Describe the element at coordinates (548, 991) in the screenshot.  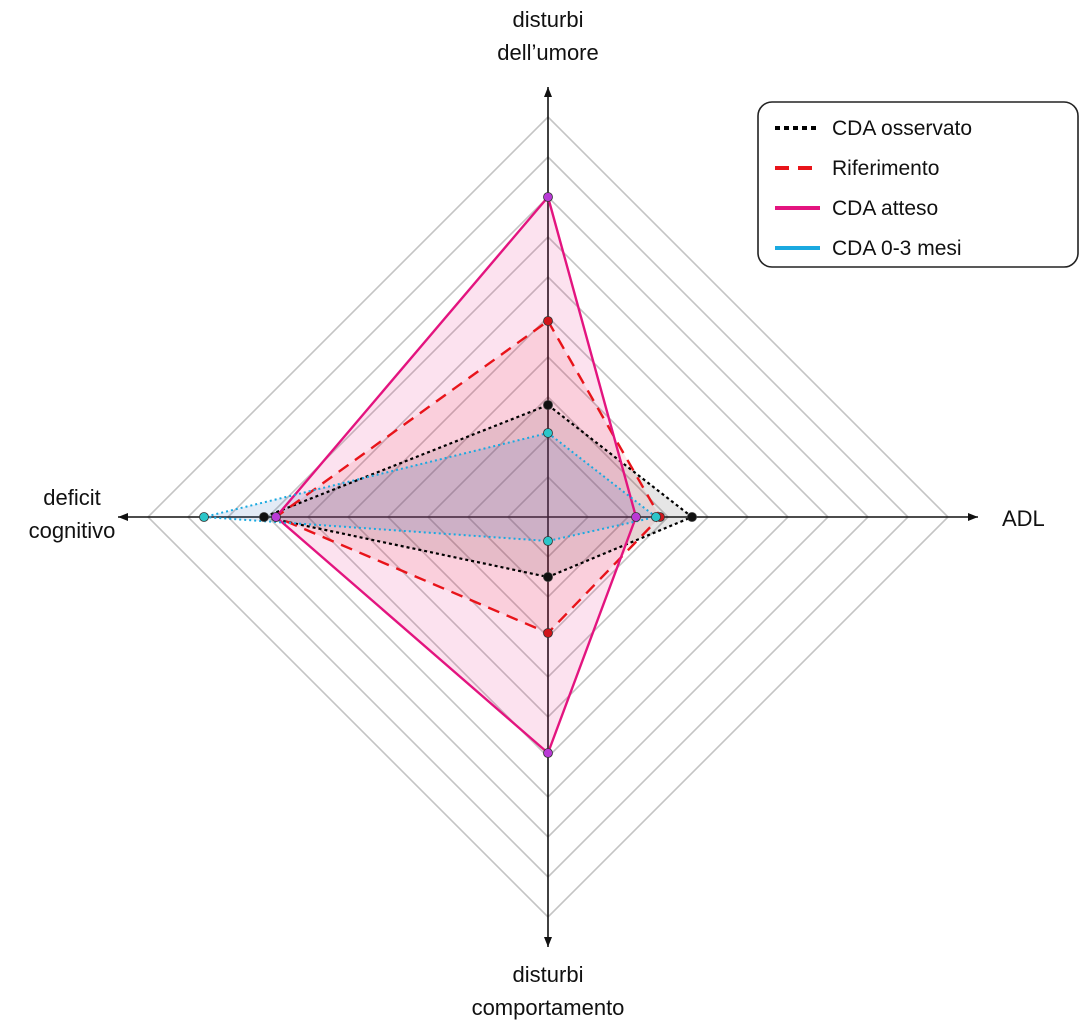
I see `axis-label-bottom: disturbi comportamento` at that location.